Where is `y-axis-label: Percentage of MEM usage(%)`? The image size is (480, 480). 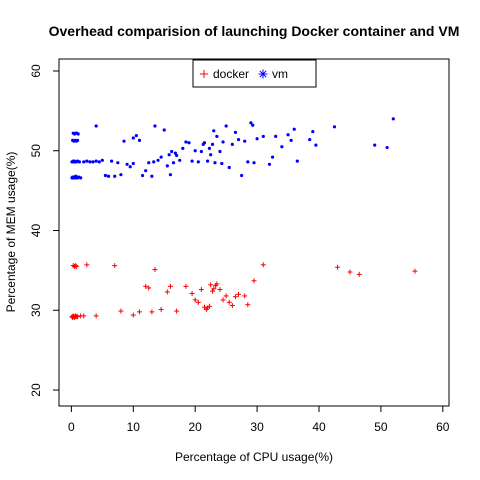
y-axis-label: Percentage of MEM usage(%) is located at coordinates (11, 232).